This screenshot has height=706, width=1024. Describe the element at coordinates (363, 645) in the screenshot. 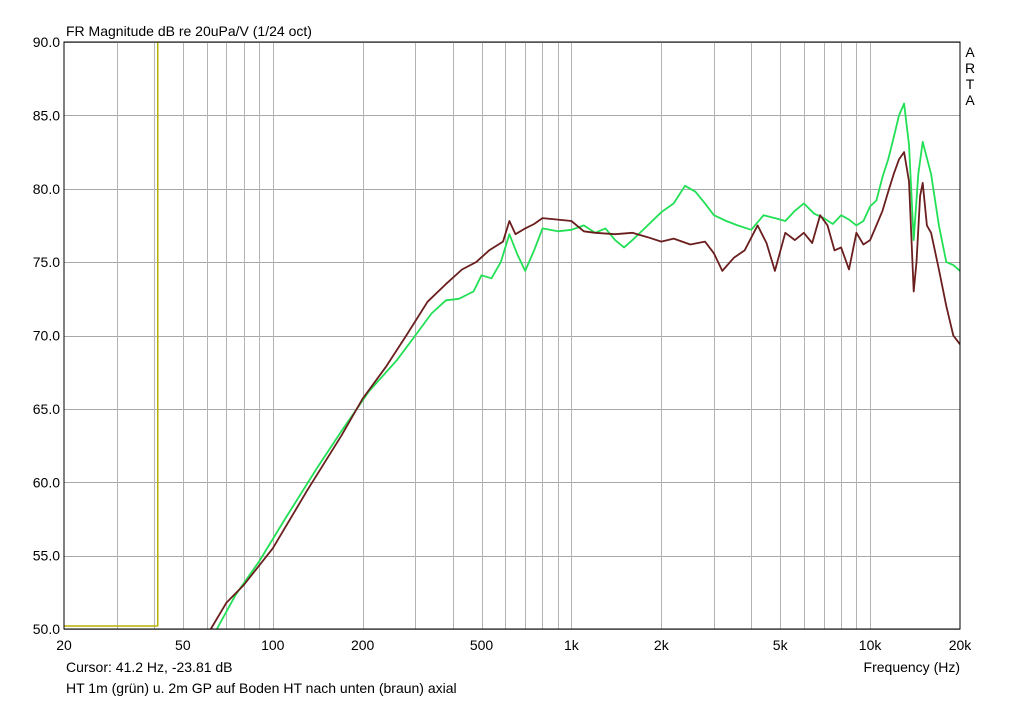

I see `x-tick-label: 200` at that location.